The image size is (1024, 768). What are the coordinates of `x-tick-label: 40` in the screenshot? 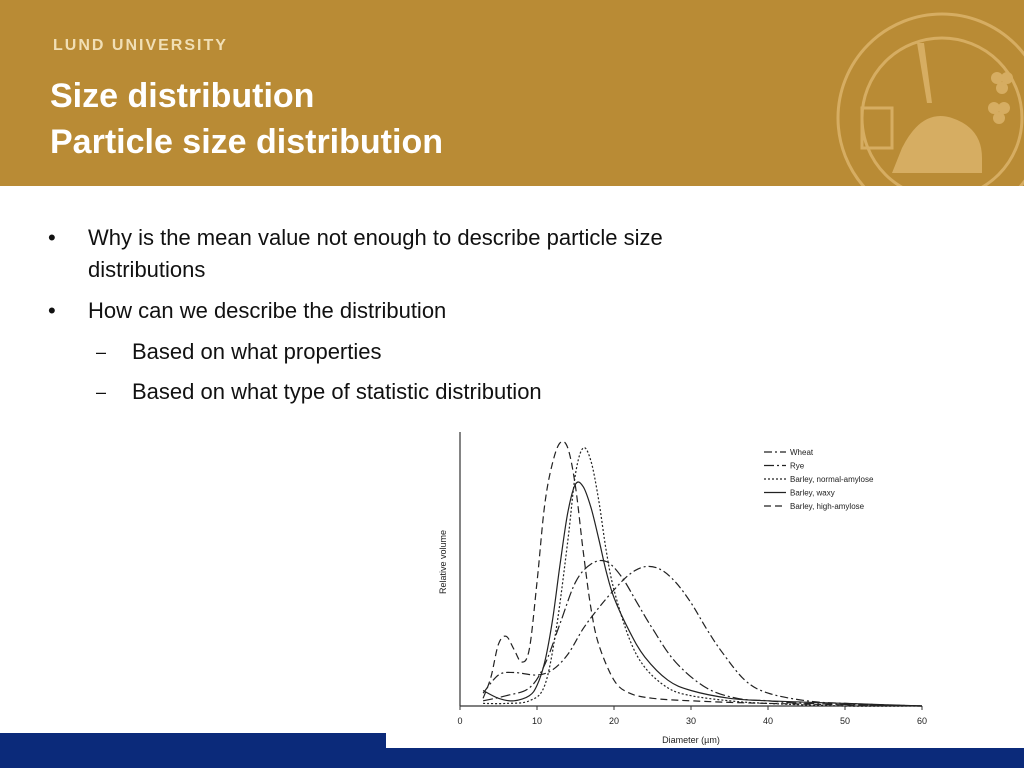 It's located at (768, 721).